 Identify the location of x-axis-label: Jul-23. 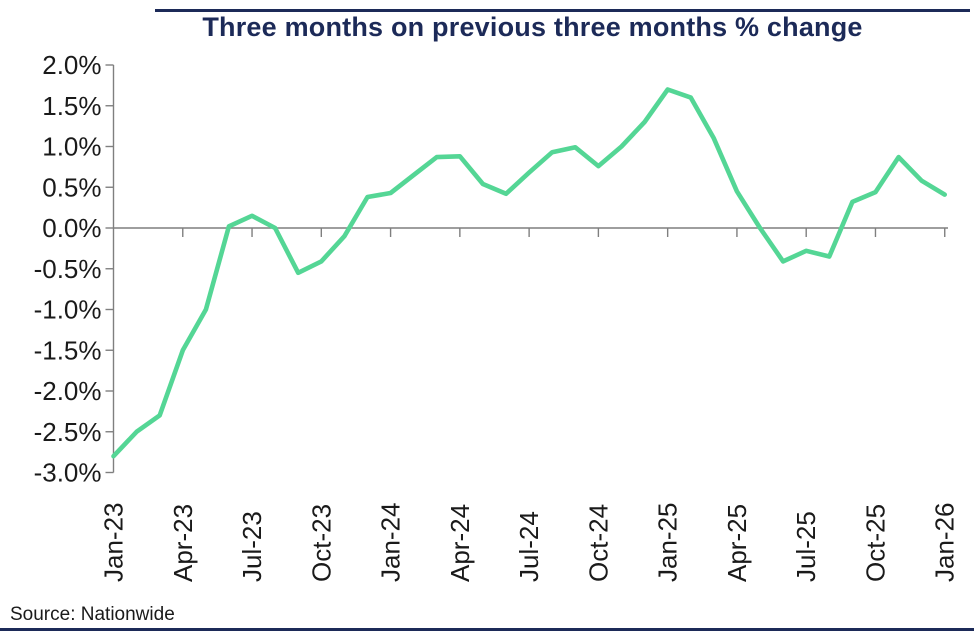
(252, 546).